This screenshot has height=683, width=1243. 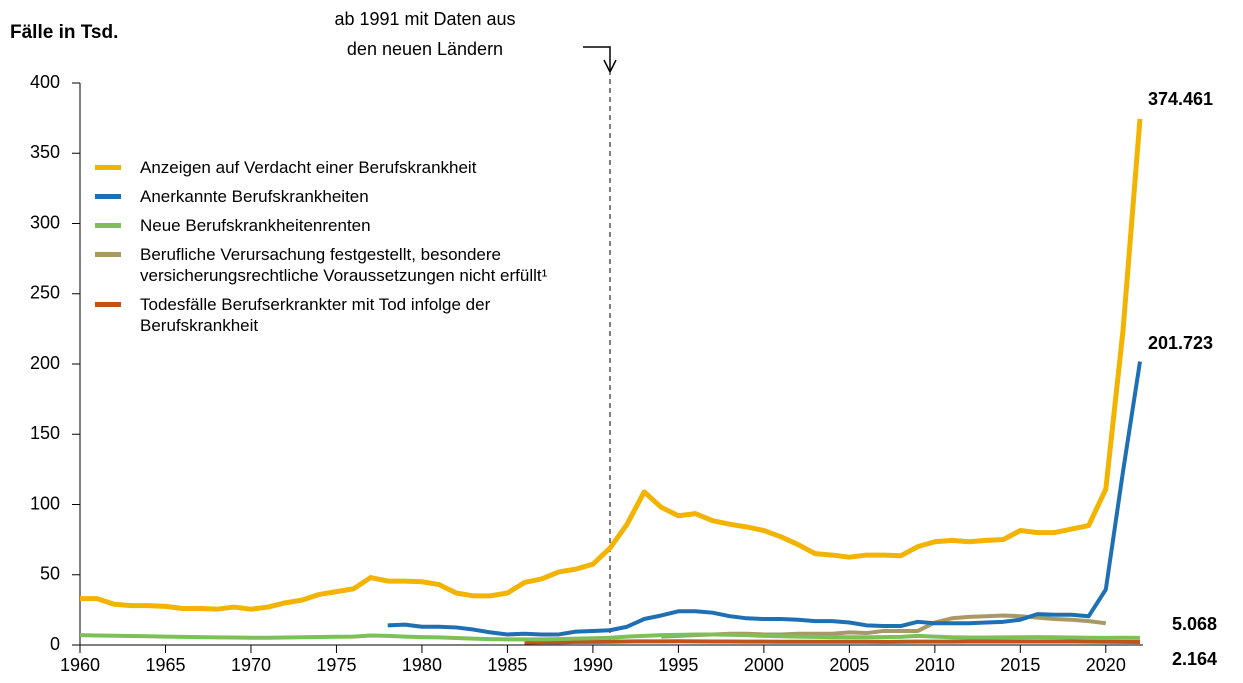 What do you see at coordinates (422, 665) in the screenshot?
I see `x-tick-label: 1980` at bounding box center [422, 665].